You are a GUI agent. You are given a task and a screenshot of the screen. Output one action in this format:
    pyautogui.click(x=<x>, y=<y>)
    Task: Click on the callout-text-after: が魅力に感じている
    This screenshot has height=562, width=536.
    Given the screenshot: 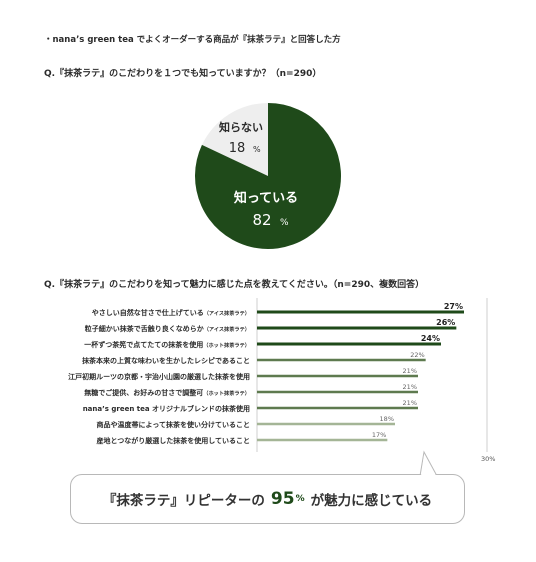 What is the action you would take?
    pyautogui.click(x=371, y=501)
    